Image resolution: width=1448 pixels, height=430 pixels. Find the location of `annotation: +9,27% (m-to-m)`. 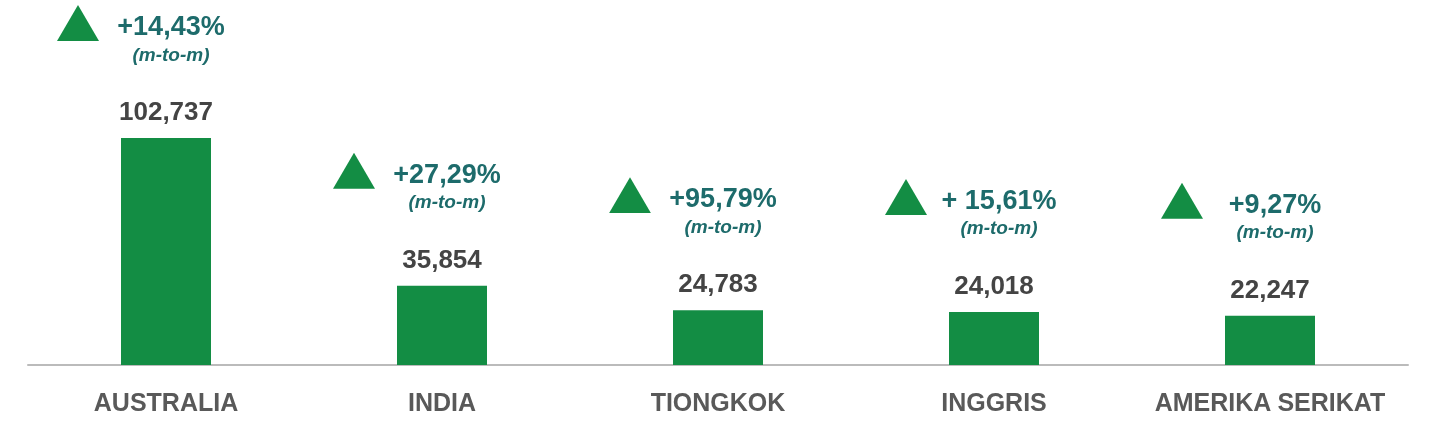

annotation: +9,27% (m-to-m) is located at coordinates (1275, 215).